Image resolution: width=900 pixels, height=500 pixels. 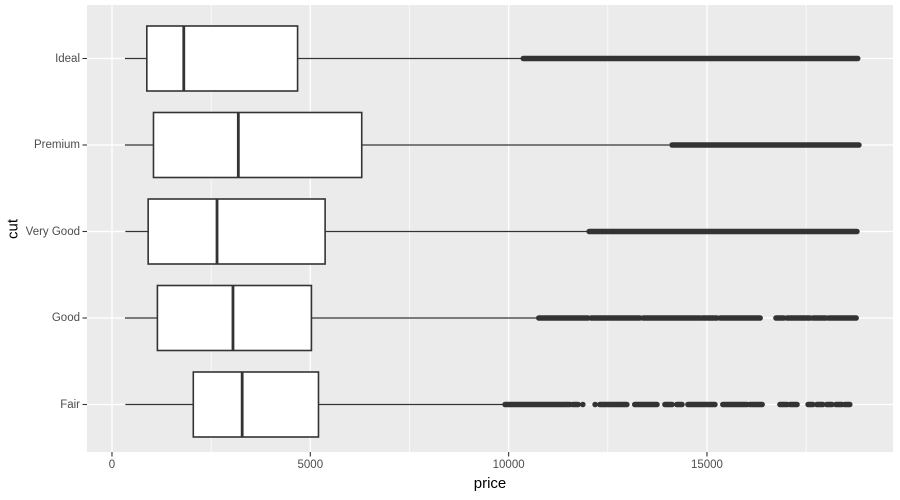 I want to click on box-Good, so click(x=234, y=318).